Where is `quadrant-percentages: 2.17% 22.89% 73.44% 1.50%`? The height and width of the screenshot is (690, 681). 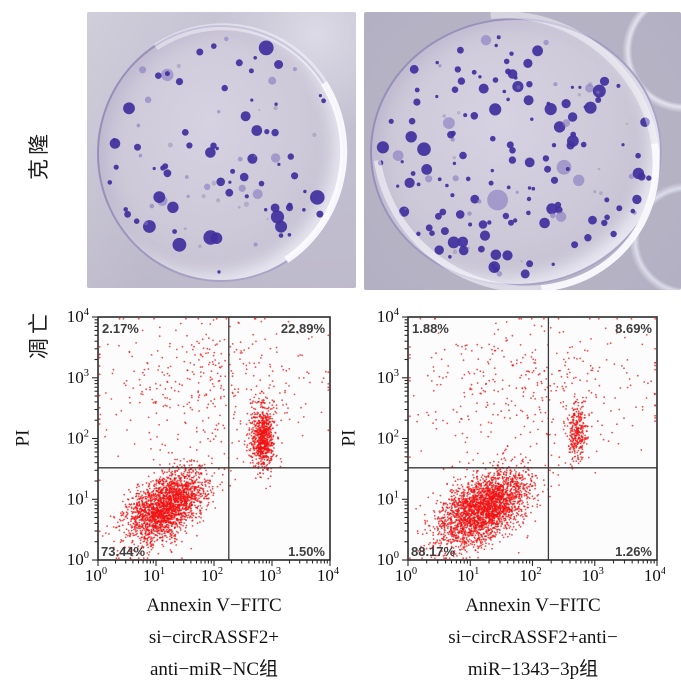
quadrant-percentages: 2.17% 22.89% 73.44% 1.50% is located at coordinates (213, 440).